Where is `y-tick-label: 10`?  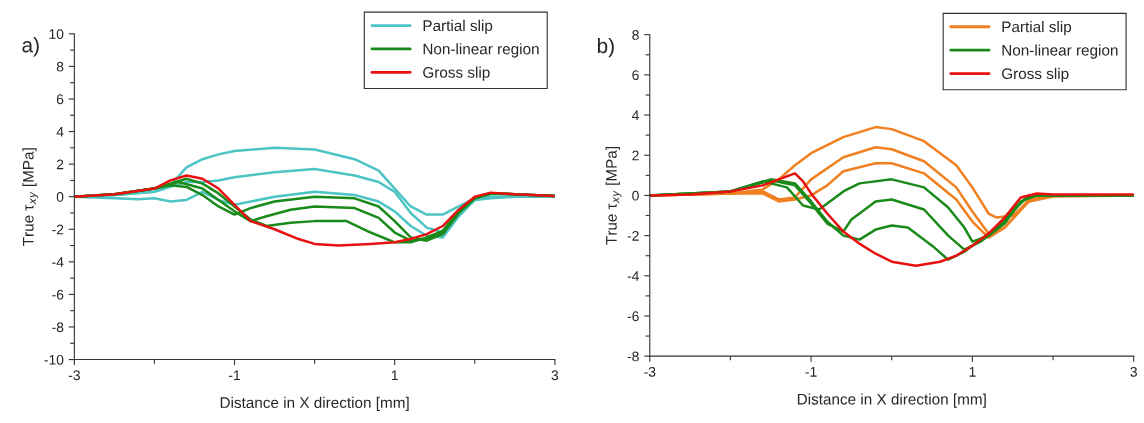 y-tick-label: 10 is located at coordinates (56, 34).